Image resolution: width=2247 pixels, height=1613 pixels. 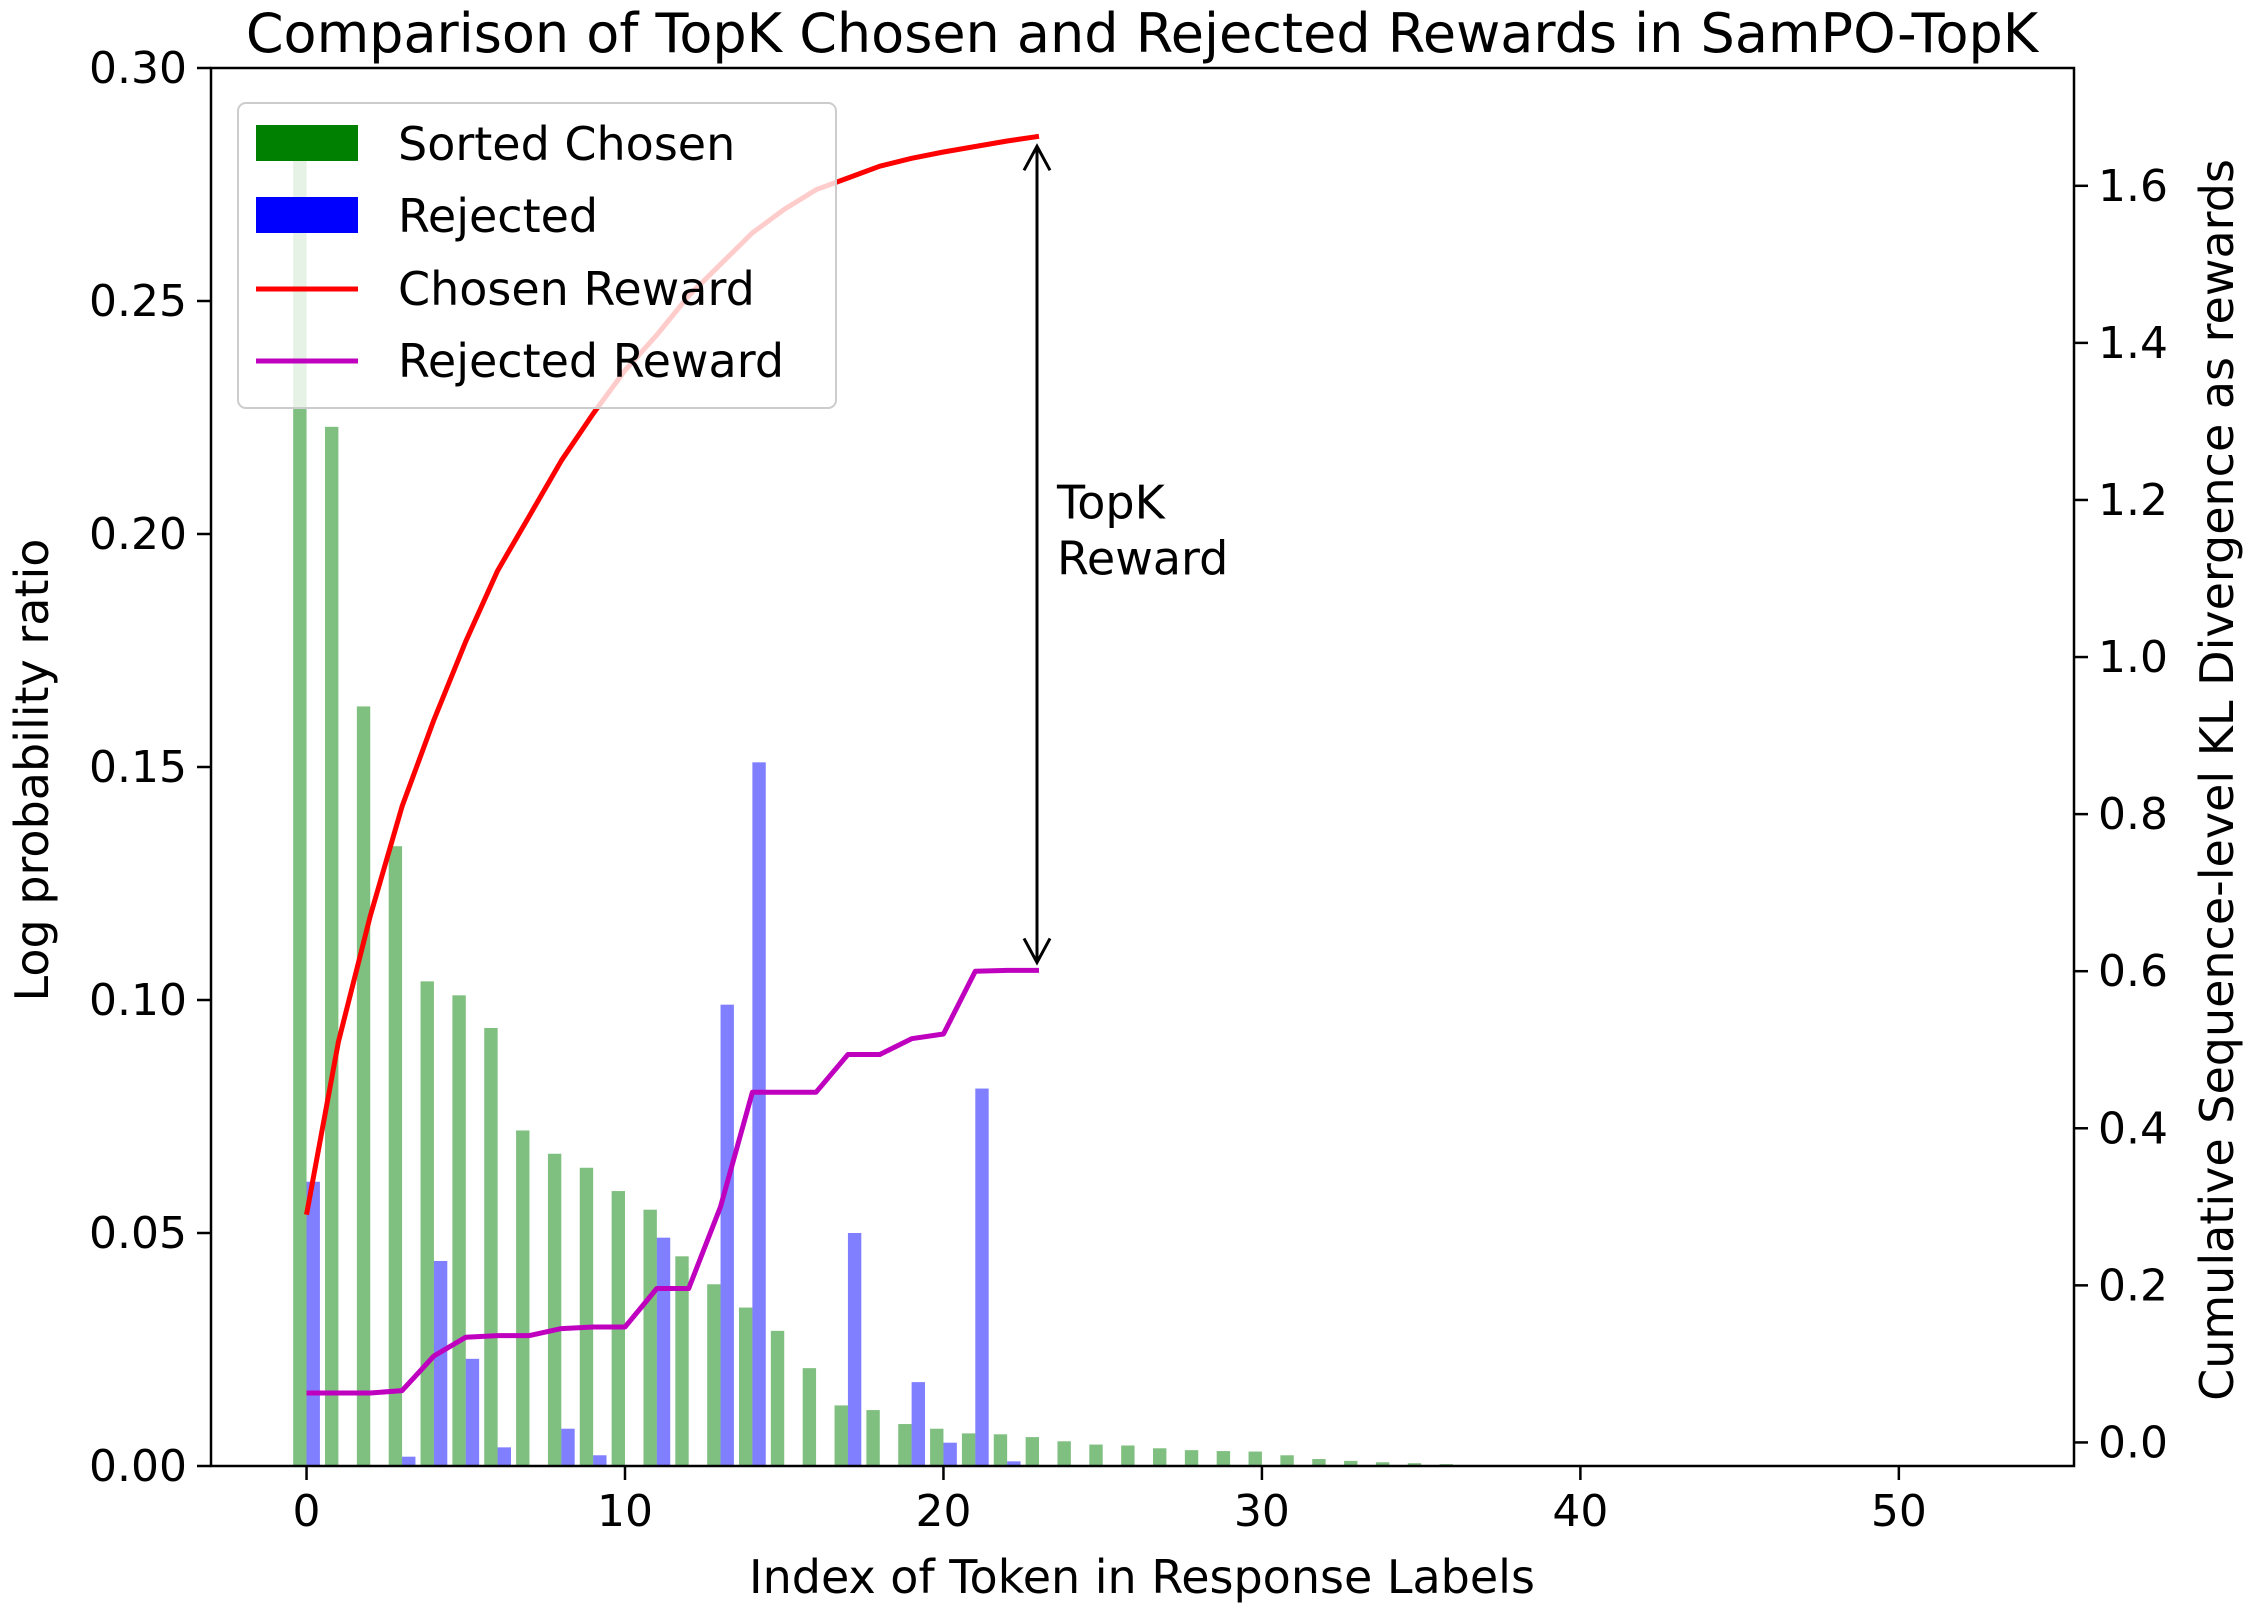 I want to click on y2-tick-label: 1.4, so click(x=2133, y=343).